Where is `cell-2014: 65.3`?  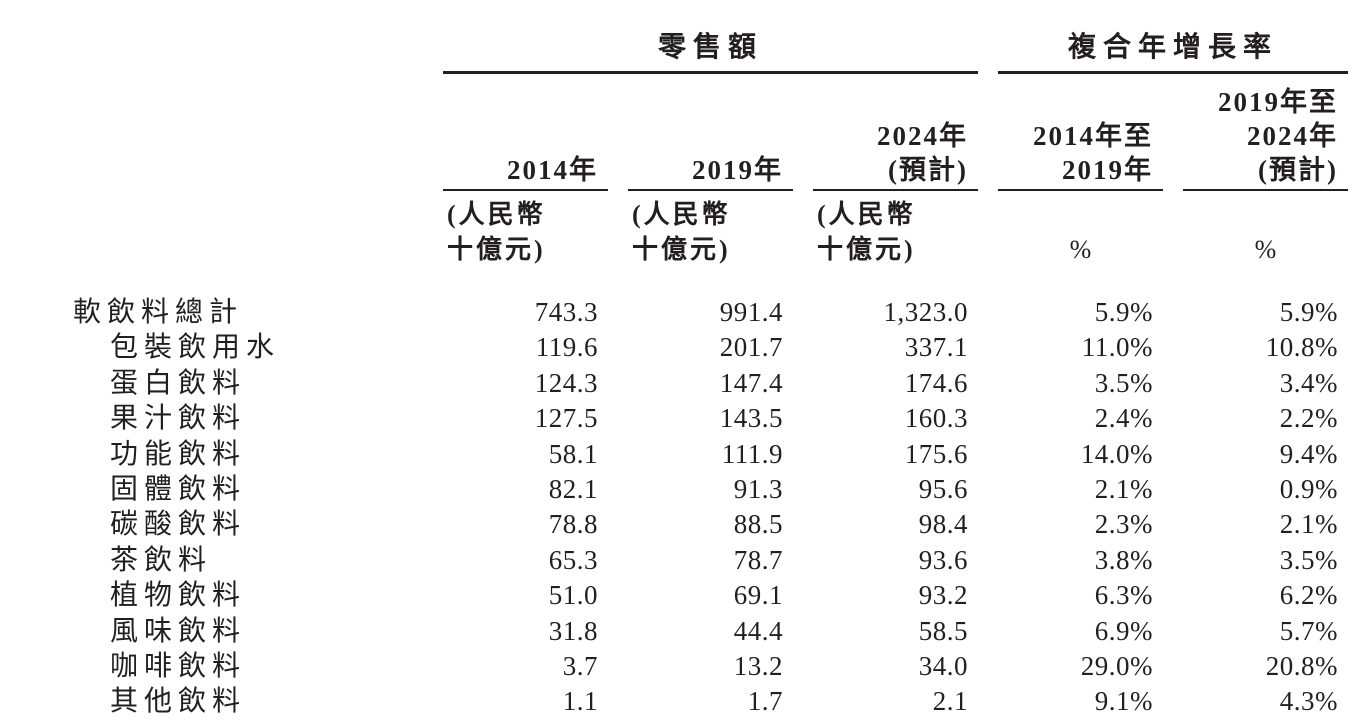 cell-2014: 65.3 is located at coordinates (573, 559).